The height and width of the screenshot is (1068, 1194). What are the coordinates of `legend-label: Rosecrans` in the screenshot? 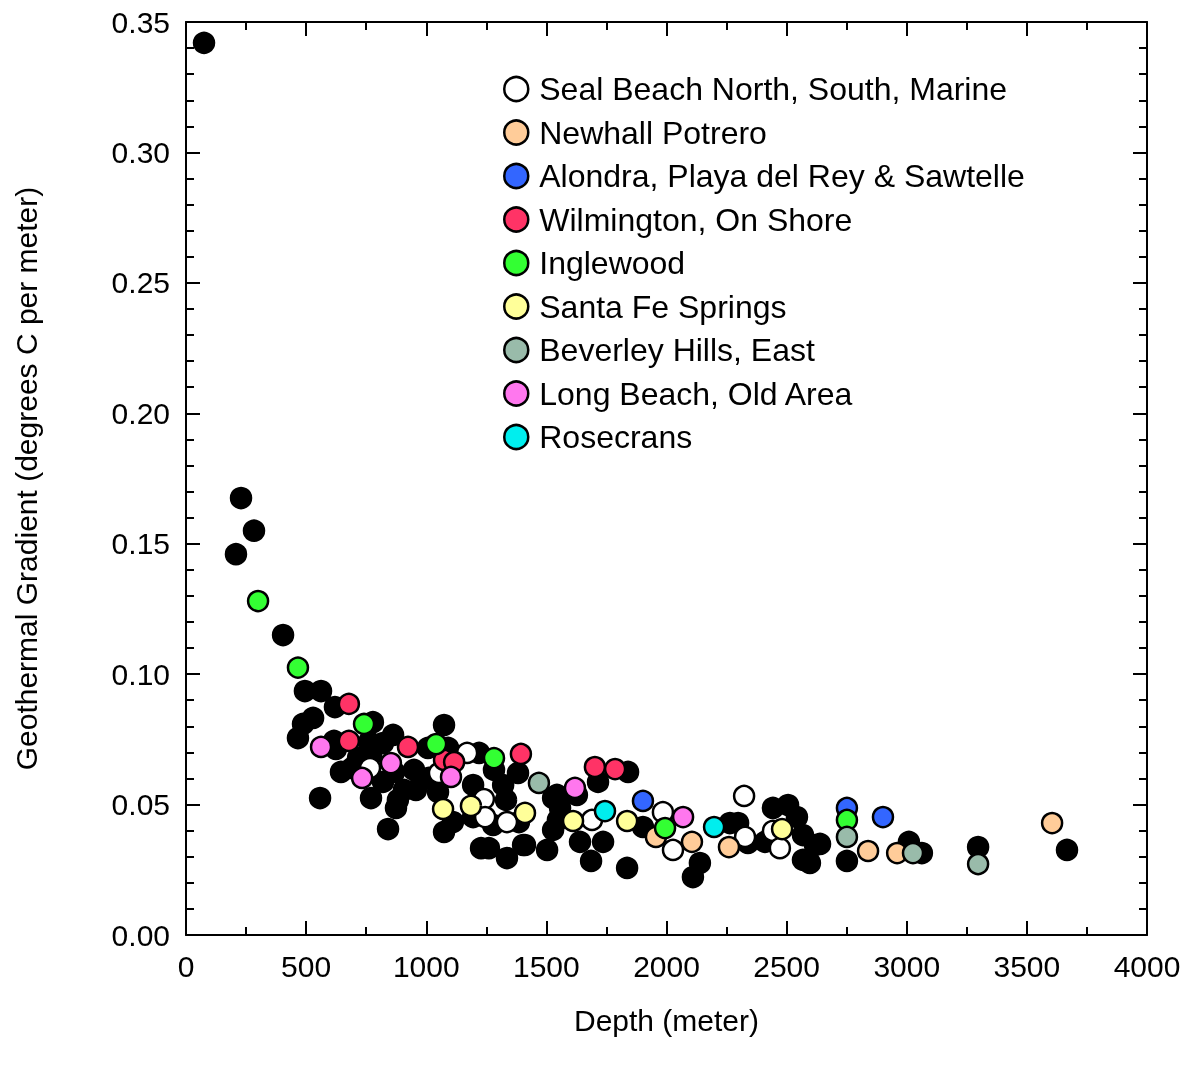 It's located at (616, 437).